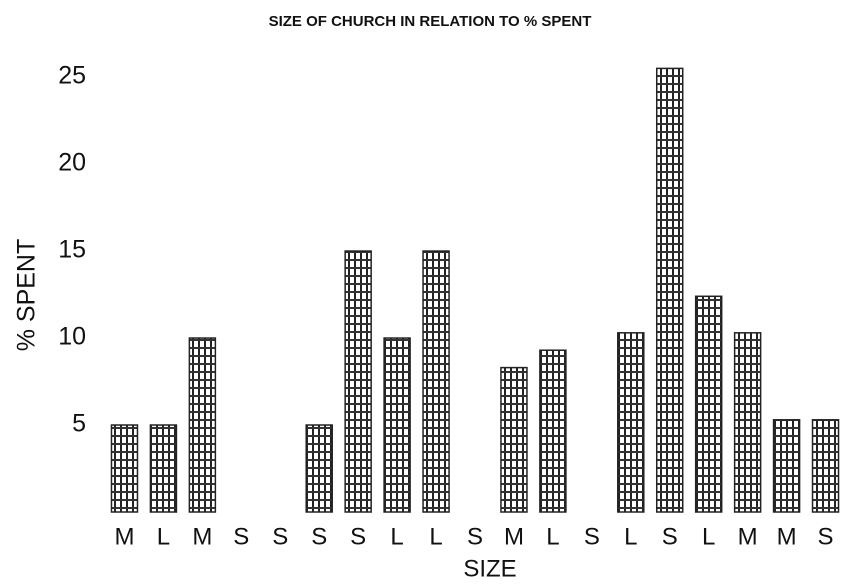 Image resolution: width=849 pixels, height=586 pixels. Describe the element at coordinates (79, 424) in the screenshot. I see `y-tick-label: 5` at that location.